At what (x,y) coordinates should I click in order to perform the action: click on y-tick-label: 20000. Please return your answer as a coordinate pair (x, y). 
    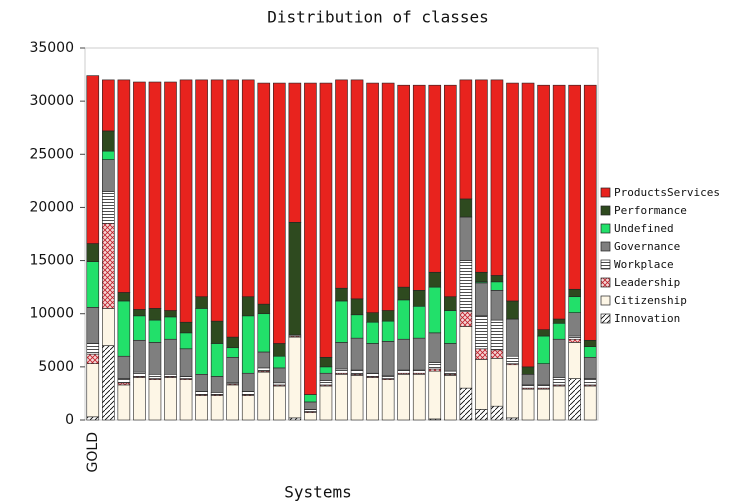
    Looking at the image, I should click on (51, 207).